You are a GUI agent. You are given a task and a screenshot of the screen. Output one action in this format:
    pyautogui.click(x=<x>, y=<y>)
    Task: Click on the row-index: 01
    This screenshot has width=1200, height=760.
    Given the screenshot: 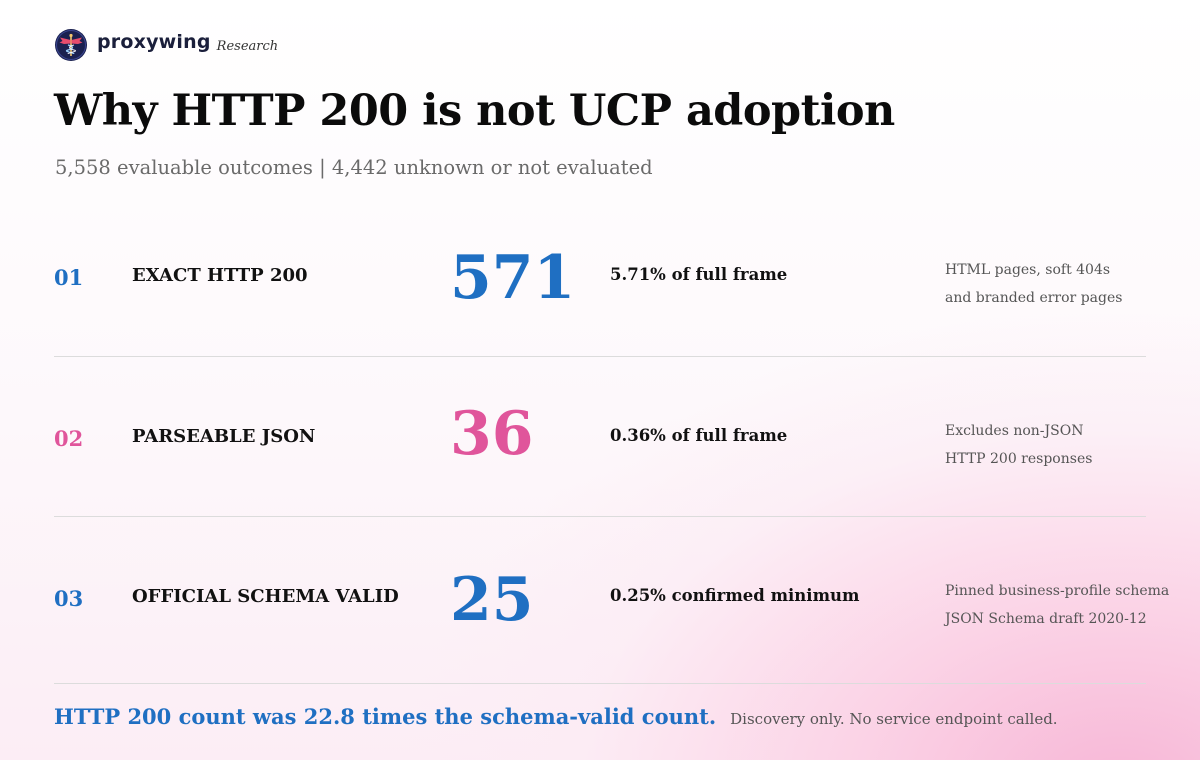 What is the action you would take?
    pyautogui.click(x=69, y=277)
    